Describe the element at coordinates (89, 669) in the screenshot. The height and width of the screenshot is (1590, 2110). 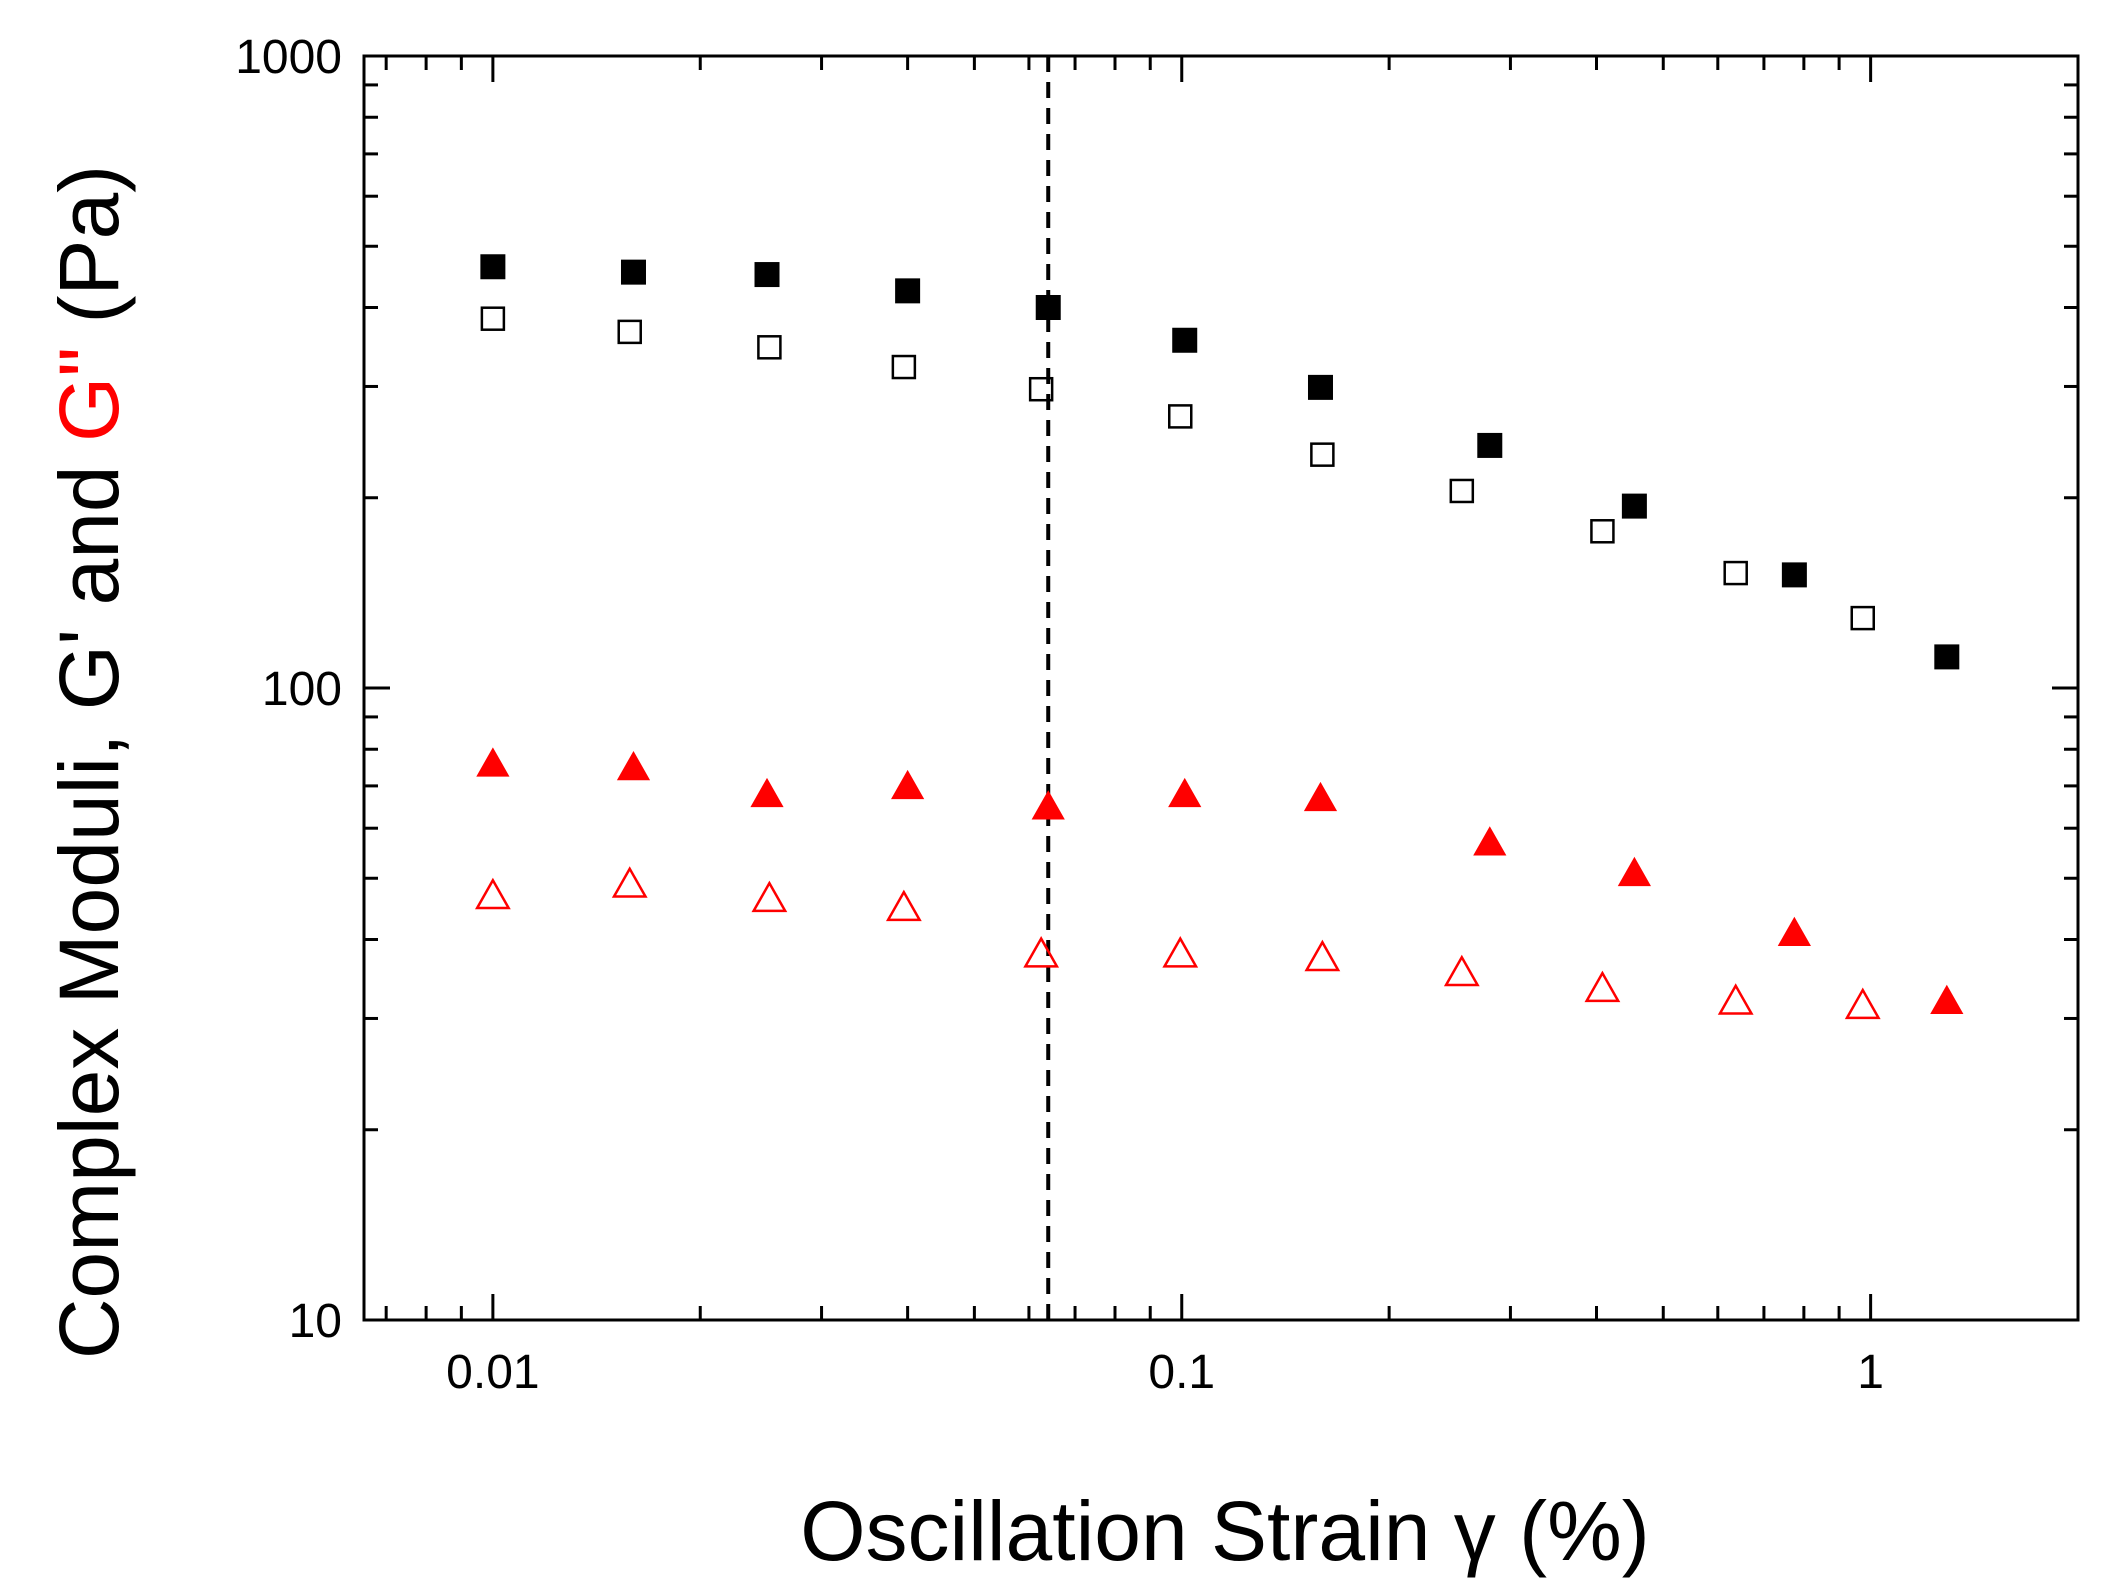
I see `y-axis-title-part-1: G'` at that location.